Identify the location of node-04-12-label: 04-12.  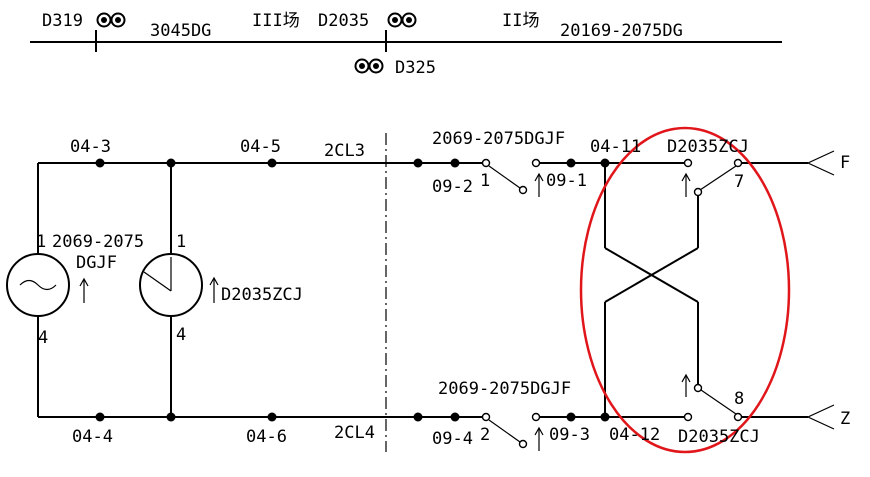
(634, 435).